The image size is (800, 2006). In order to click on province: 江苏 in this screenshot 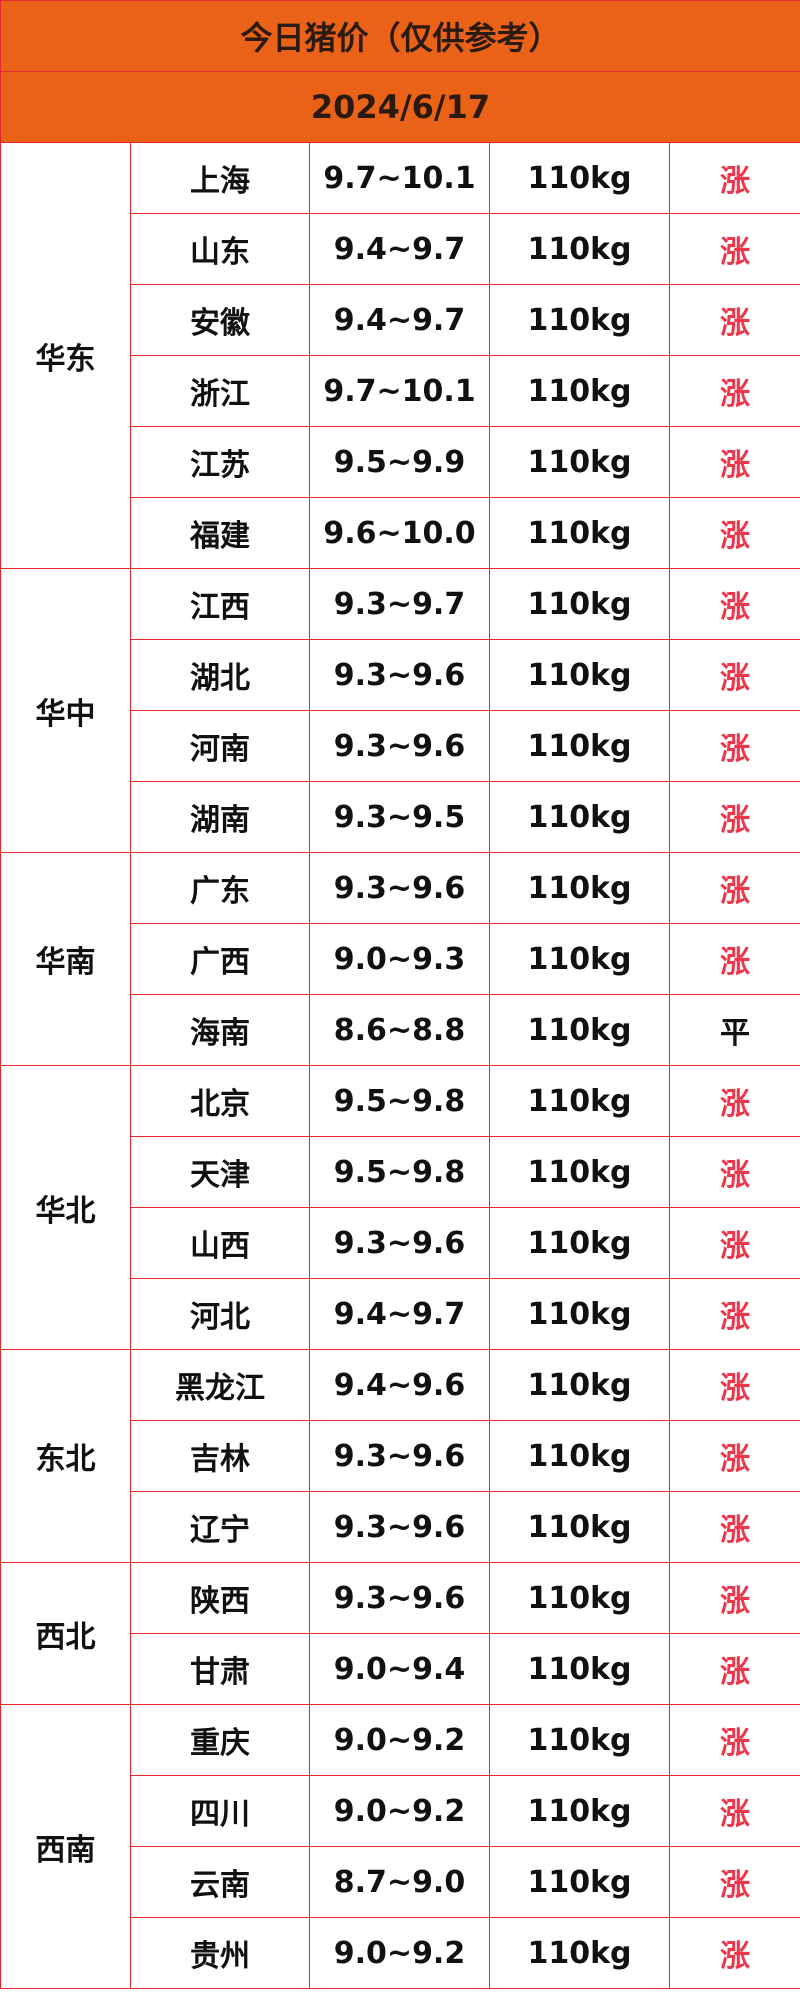, I will do `click(220, 462)`.